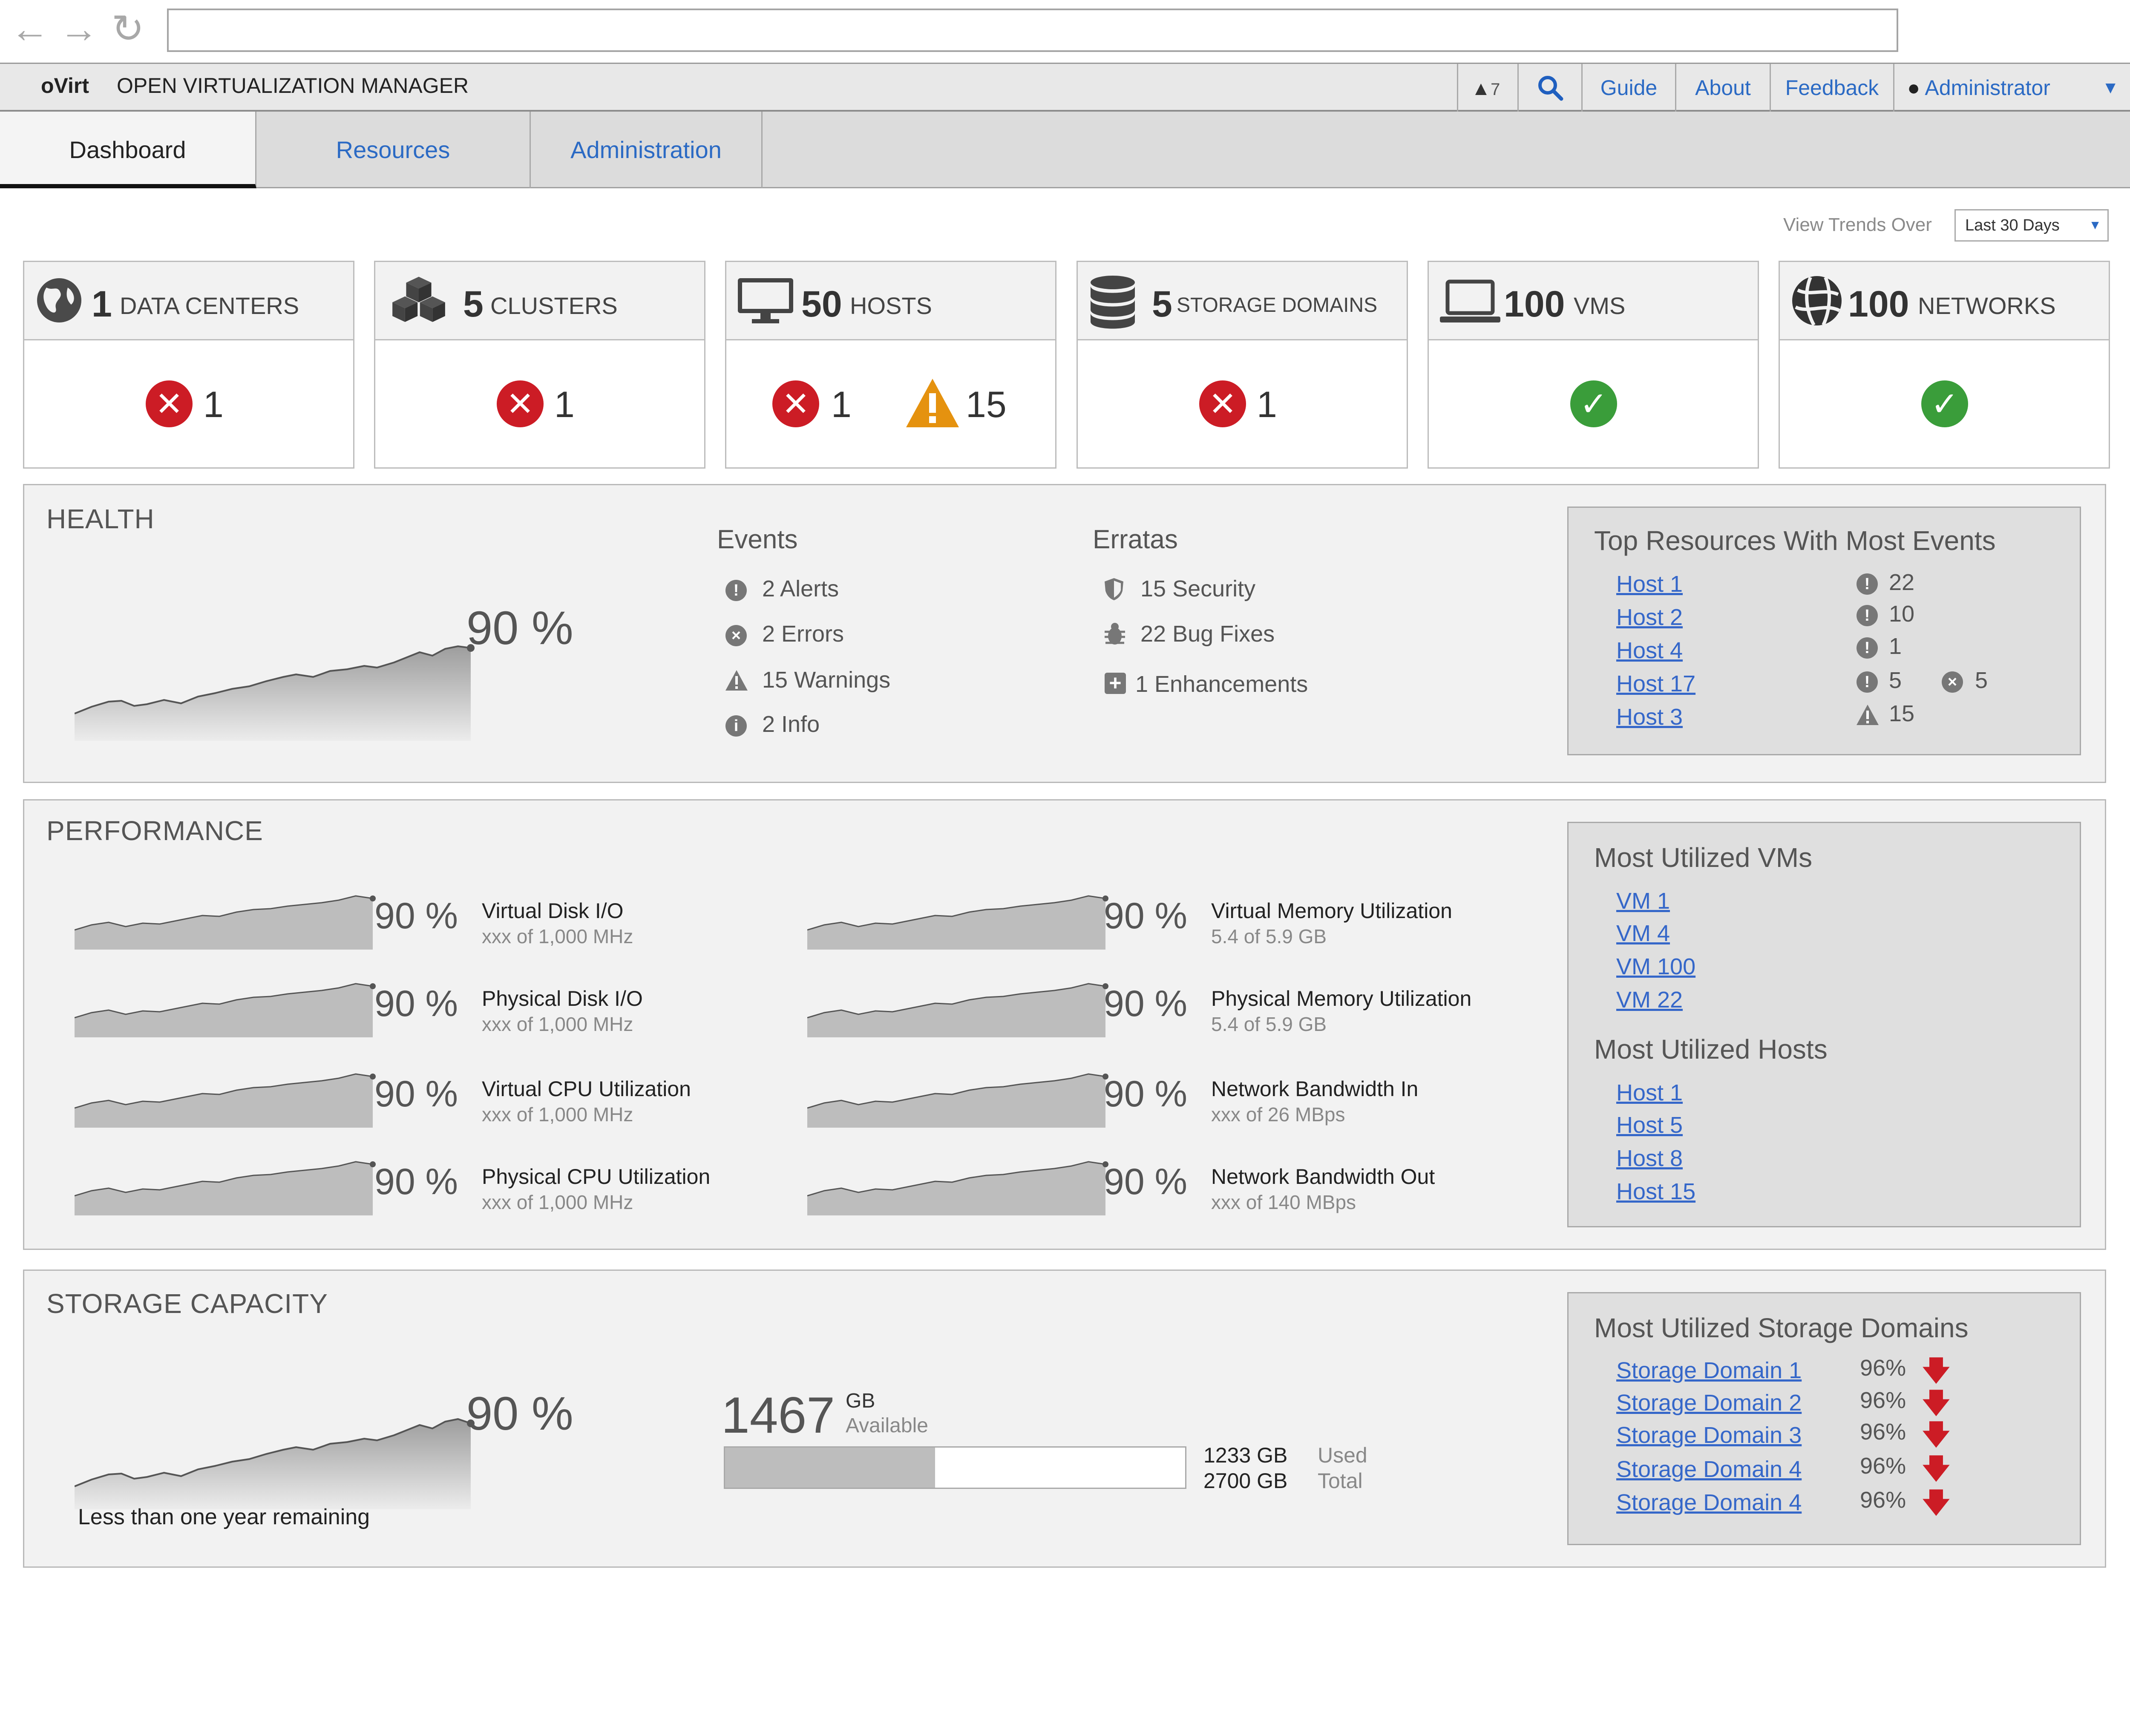 This screenshot has height=1736, width=2130. Describe the element at coordinates (1278, 305) in the screenshot. I see `card-label: STORAGE DOMAINS` at that location.